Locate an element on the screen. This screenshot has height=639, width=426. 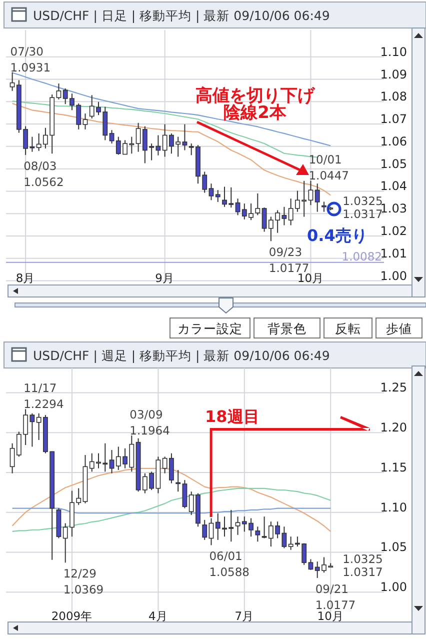
y-tick-label: 1.06 is located at coordinates (393, 141).